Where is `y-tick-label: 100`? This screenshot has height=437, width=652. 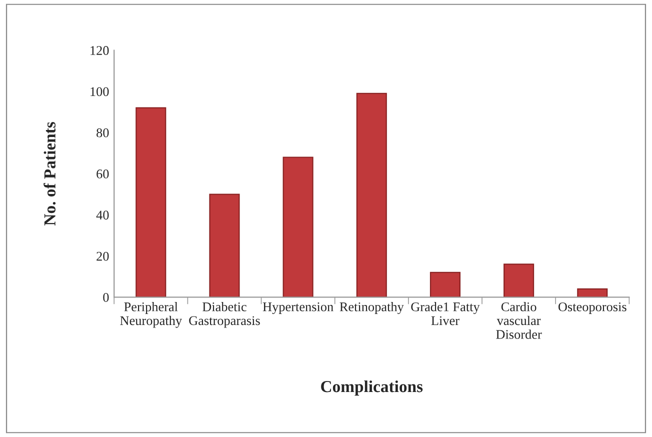
y-tick-label: 100 is located at coordinates (99, 91).